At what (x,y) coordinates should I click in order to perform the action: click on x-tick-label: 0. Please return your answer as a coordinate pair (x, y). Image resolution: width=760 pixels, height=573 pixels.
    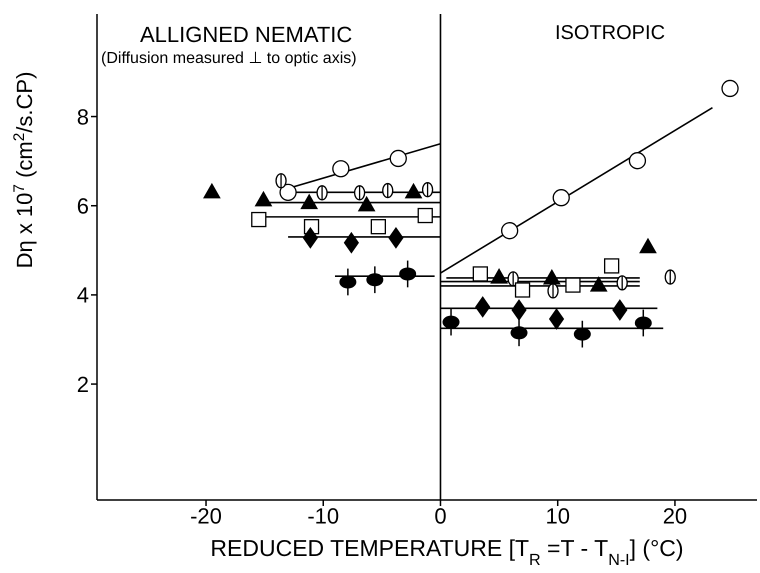
    Looking at the image, I should click on (440, 516).